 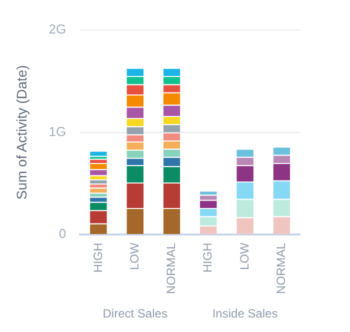 I want to click on y-tick-label: 0, so click(x=62, y=234).